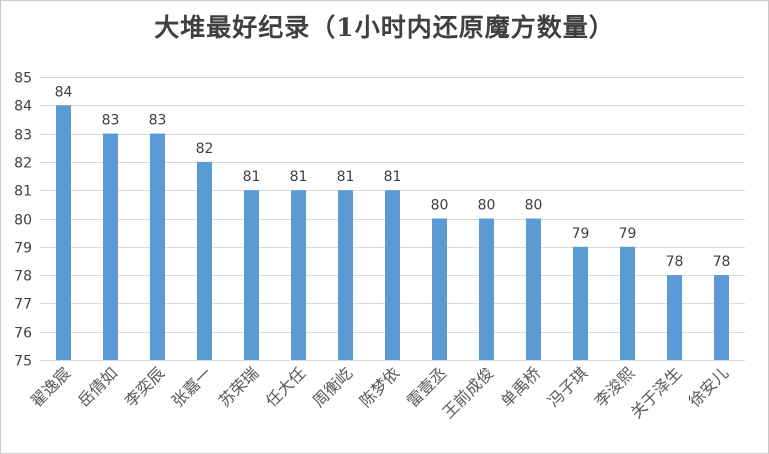 This screenshot has width=769, height=454. I want to click on chart-title: 大堆最好纪录（1小时内还原魔方数量）, so click(384, 27).